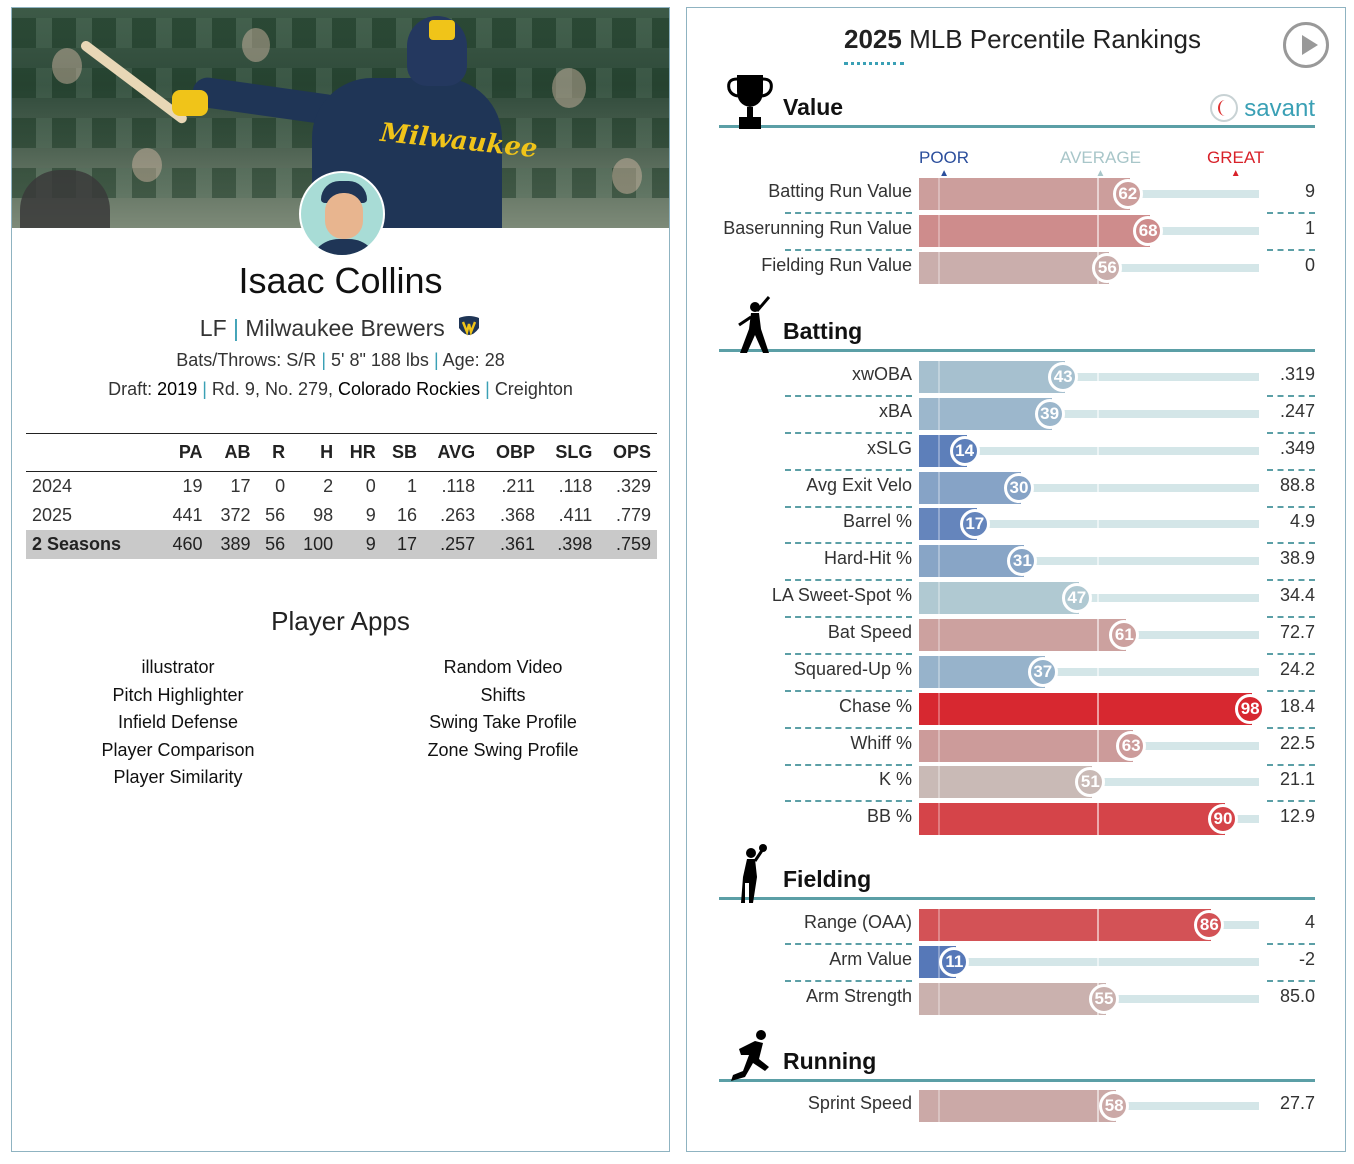 This screenshot has width=1354, height=1164. I want to click on metric-row: Arm Value 11 -2, so click(1017, 963).